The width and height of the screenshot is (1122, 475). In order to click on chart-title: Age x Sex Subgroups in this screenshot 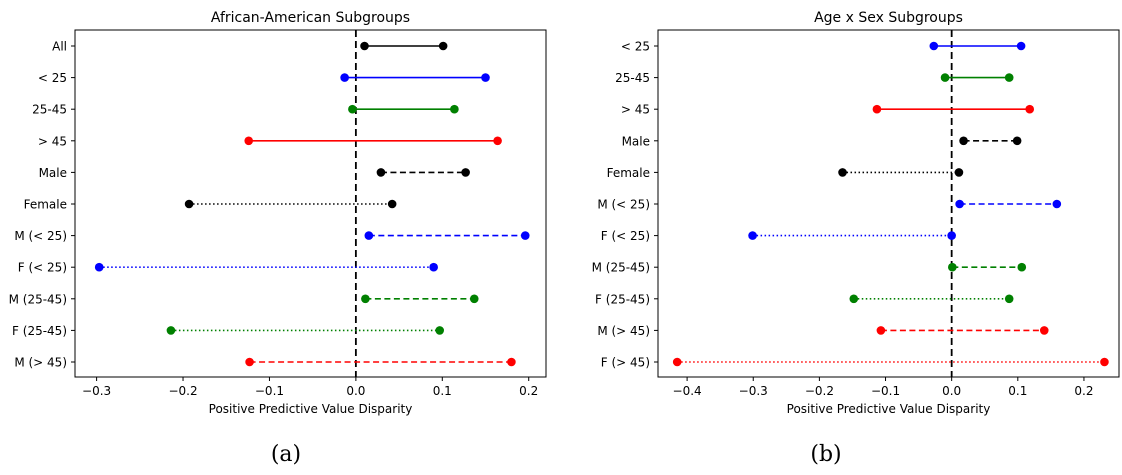, I will do `click(888, 18)`.